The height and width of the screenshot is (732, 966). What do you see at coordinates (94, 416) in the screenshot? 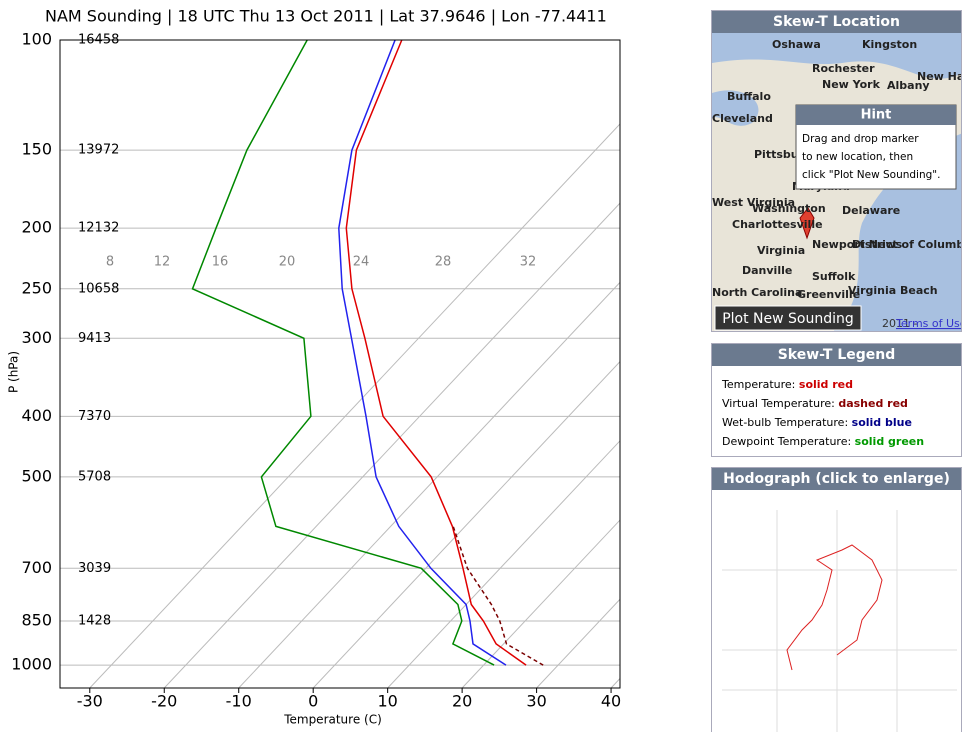
I see `height-label: 7370` at bounding box center [94, 416].